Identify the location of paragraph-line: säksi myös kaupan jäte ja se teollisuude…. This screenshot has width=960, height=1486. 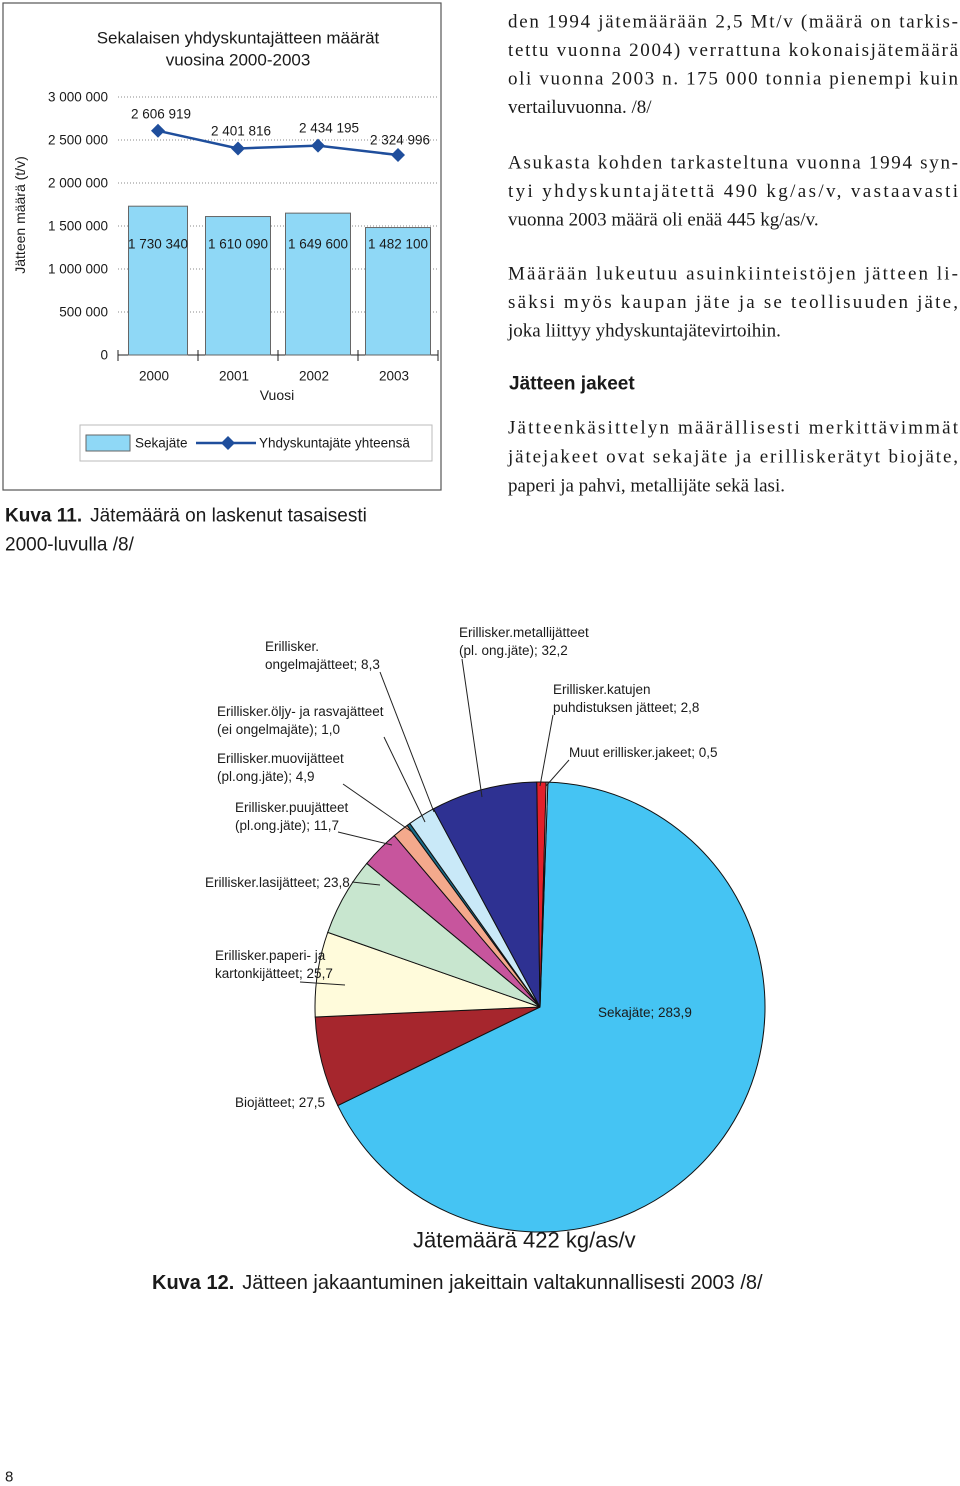
(733, 302).